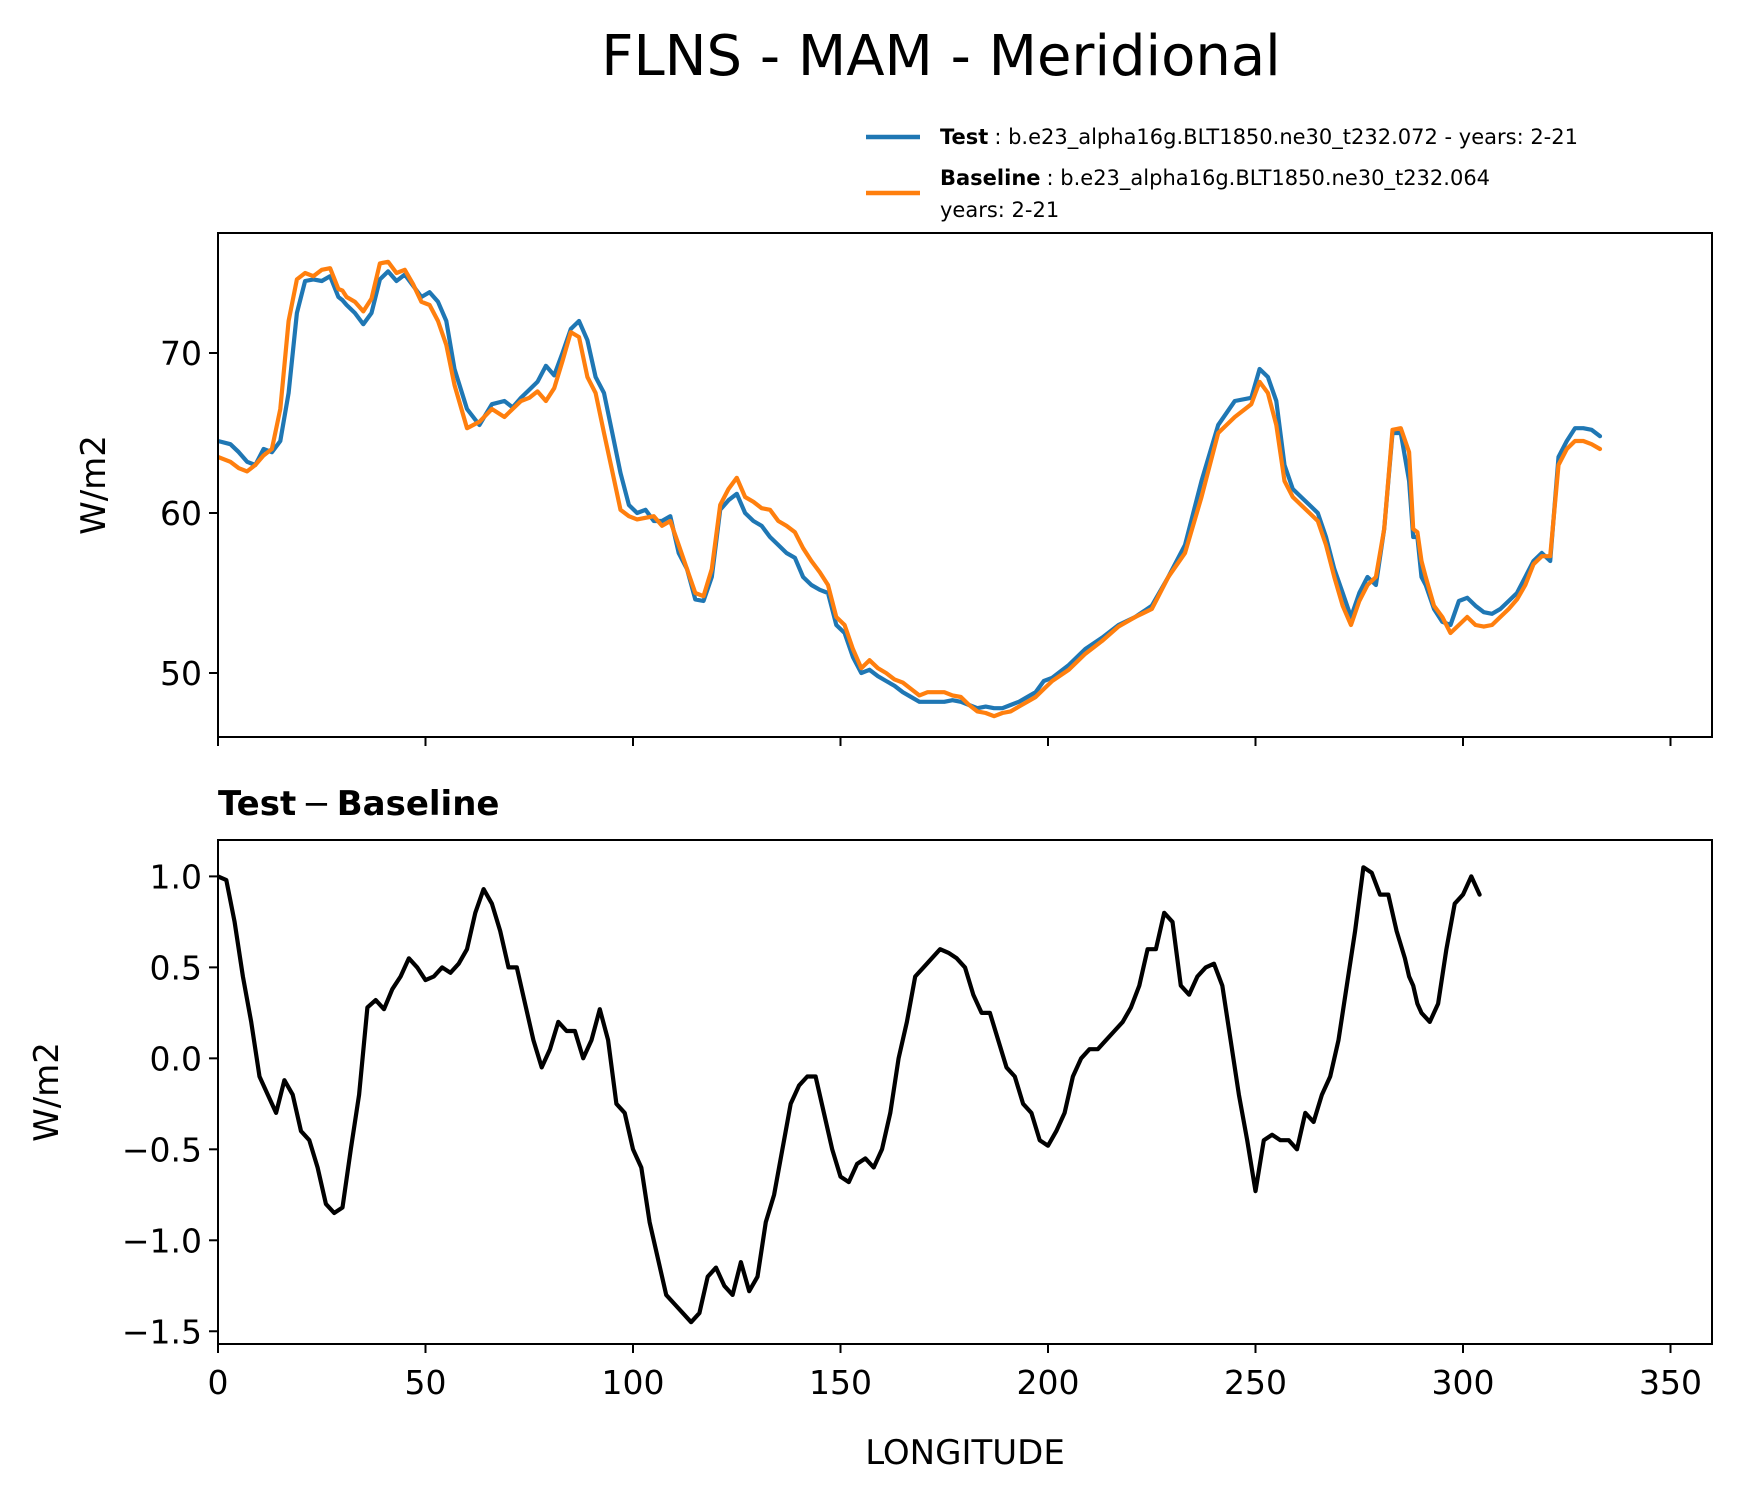 Image resolution: width=1738 pixels, height=1496 pixels. What do you see at coordinates (1048, 1382) in the screenshot?
I see `bottom-xtick-label: 200` at bounding box center [1048, 1382].